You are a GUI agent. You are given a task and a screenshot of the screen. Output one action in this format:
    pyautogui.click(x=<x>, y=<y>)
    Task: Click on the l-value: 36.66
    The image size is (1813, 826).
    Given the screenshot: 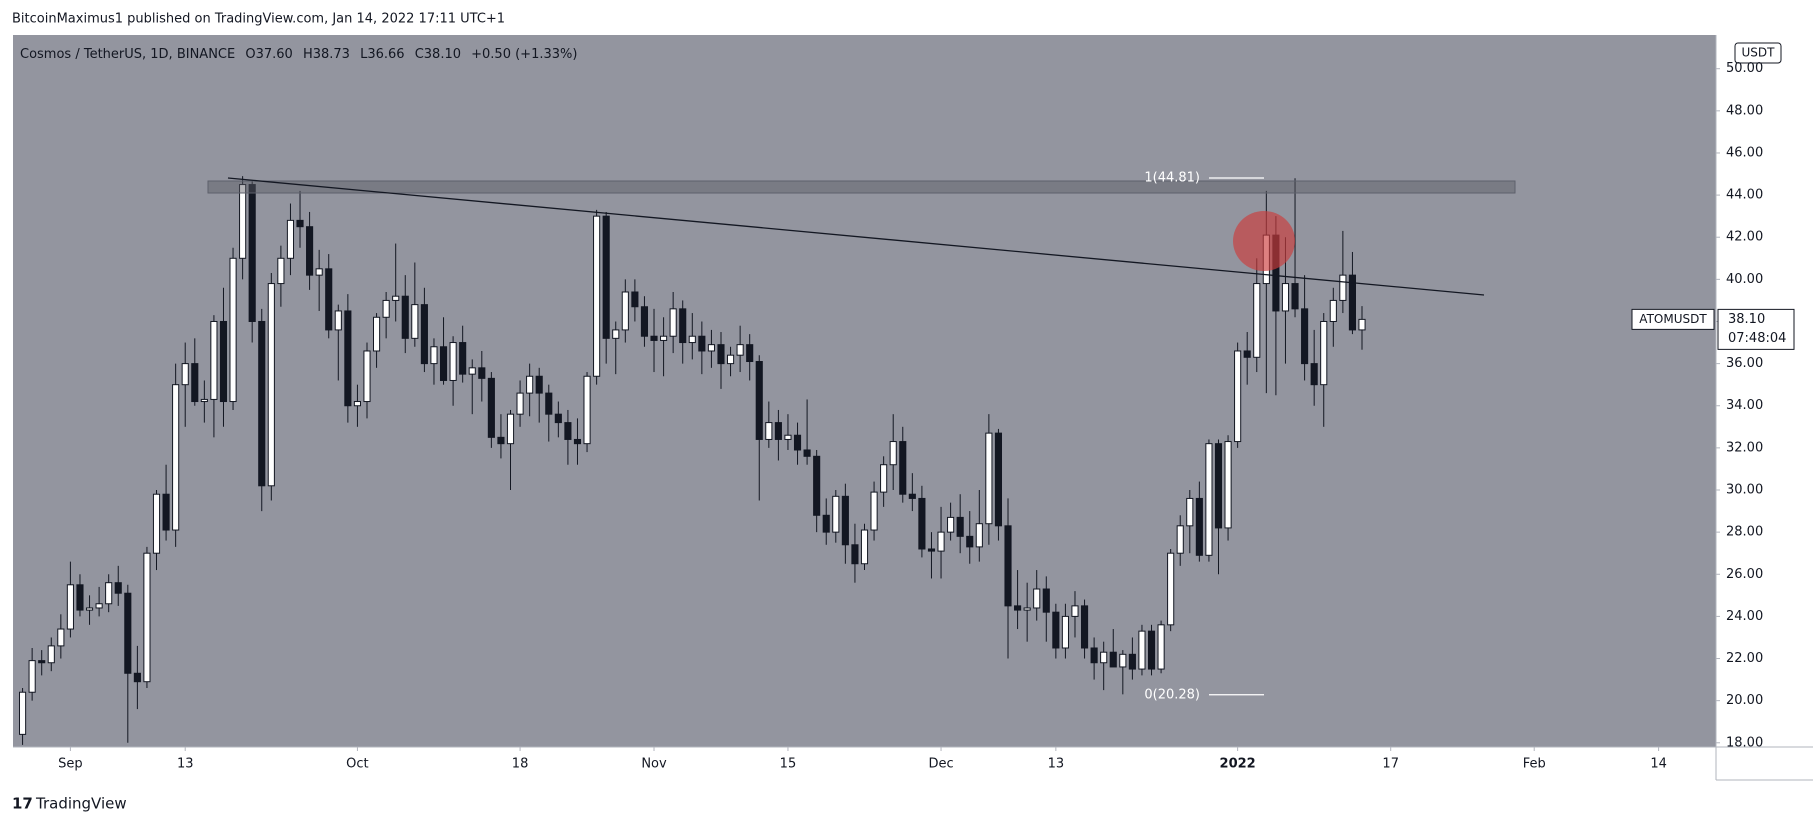 What is the action you would take?
    pyautogui.click(x=385, y=54)
    